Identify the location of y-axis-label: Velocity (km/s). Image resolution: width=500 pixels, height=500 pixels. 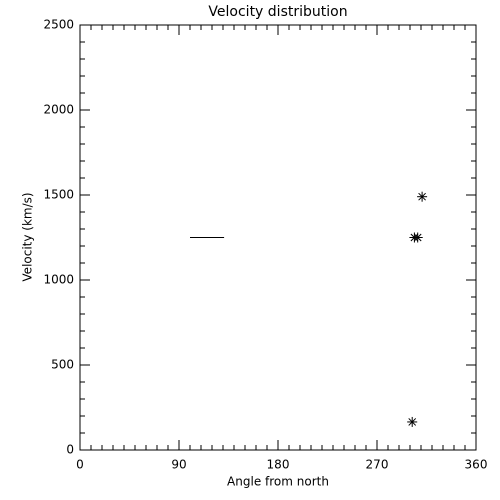
(28, 236).